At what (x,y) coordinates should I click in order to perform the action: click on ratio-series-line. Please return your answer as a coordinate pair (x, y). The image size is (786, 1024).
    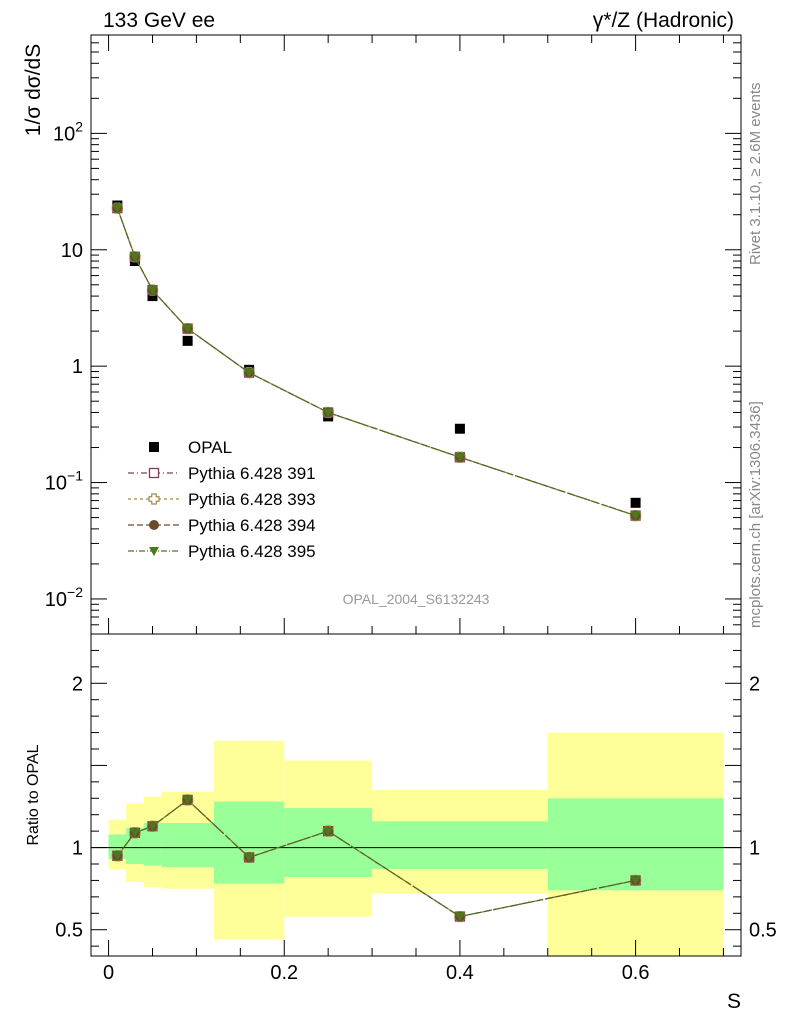
    Looking at the image, I should click on (376, 858).